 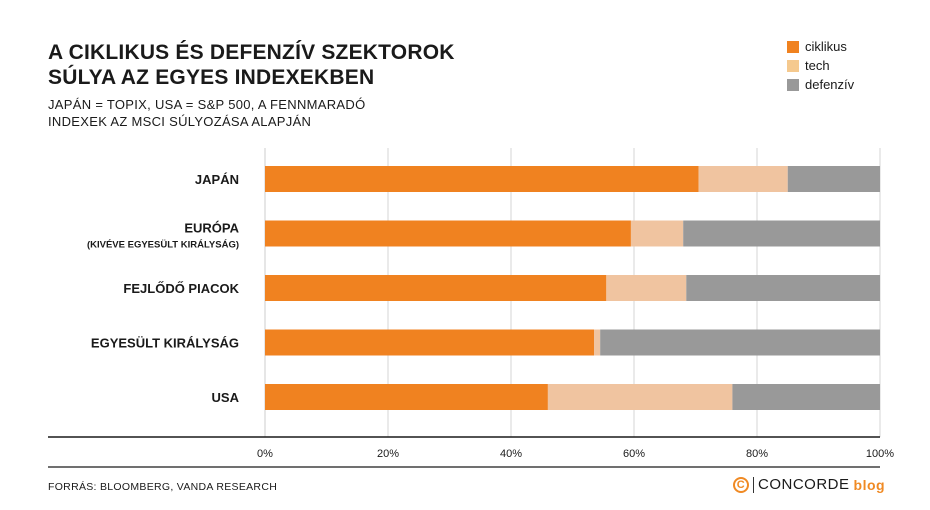 I want to click on legend-item-defenziv: defenzív, so click(x=820, y=84).